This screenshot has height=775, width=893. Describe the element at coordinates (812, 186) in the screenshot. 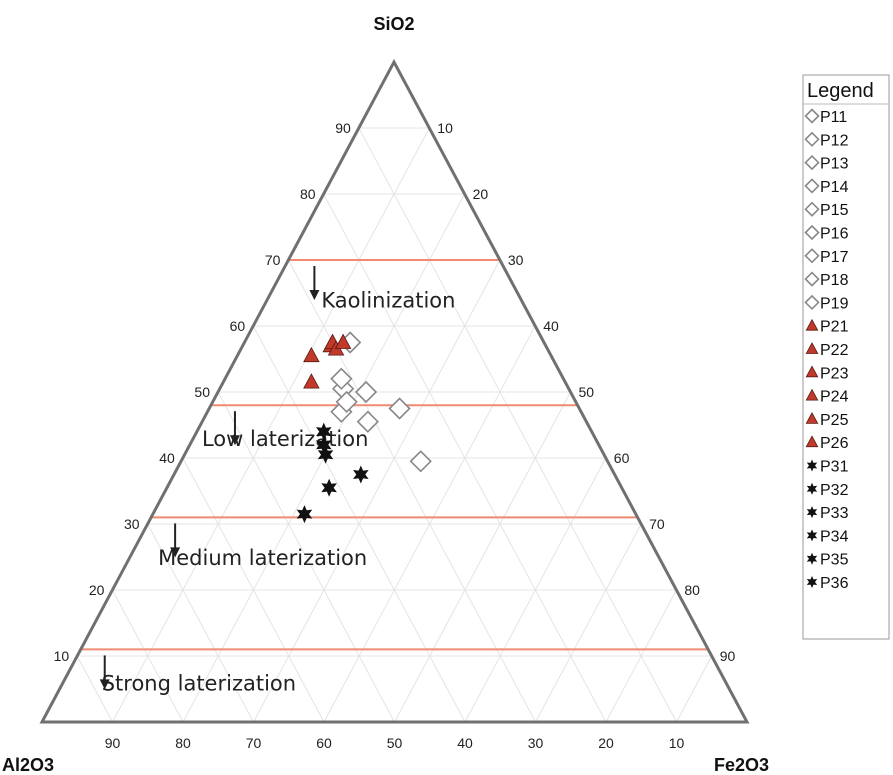

I see `legend-marker-p14` at that location.